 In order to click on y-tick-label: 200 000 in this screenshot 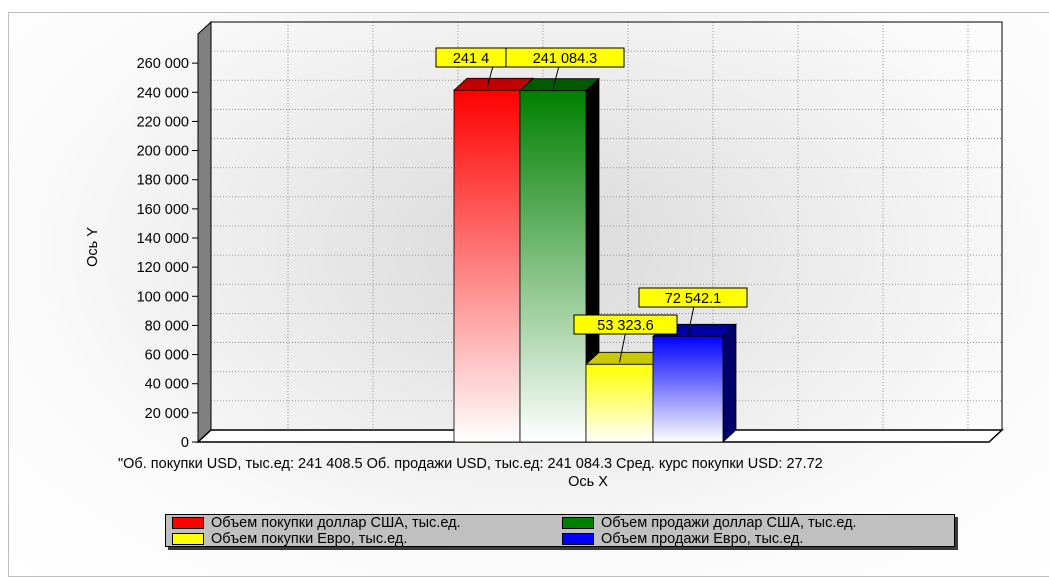, I will do `click(163, 152)`.